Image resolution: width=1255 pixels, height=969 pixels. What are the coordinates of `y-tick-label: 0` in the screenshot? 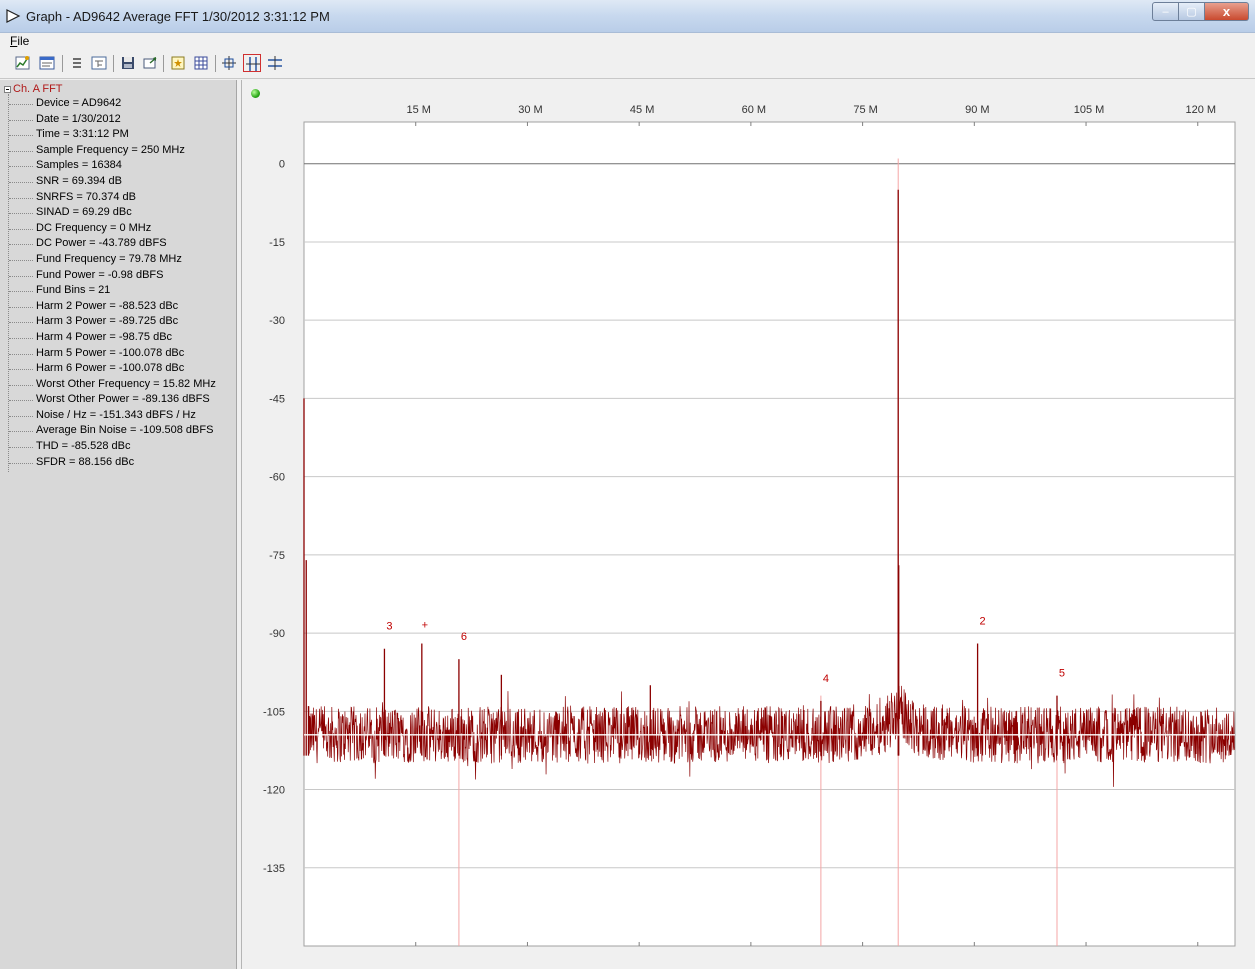 It's located at (282, 165).